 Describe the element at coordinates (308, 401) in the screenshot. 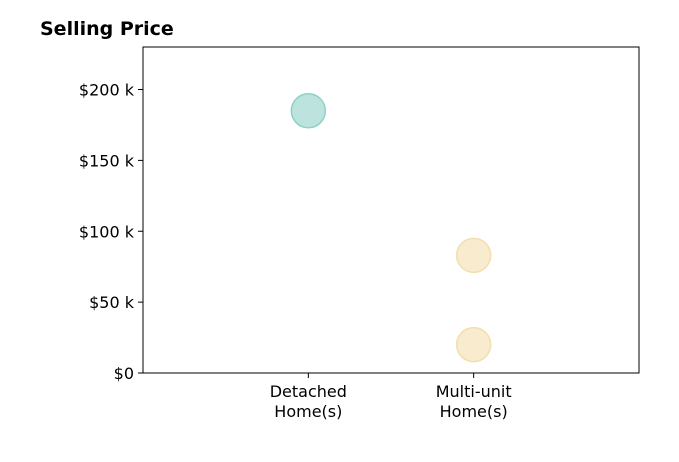

I see `x-tick-label: Detached Home(s)` at that location.